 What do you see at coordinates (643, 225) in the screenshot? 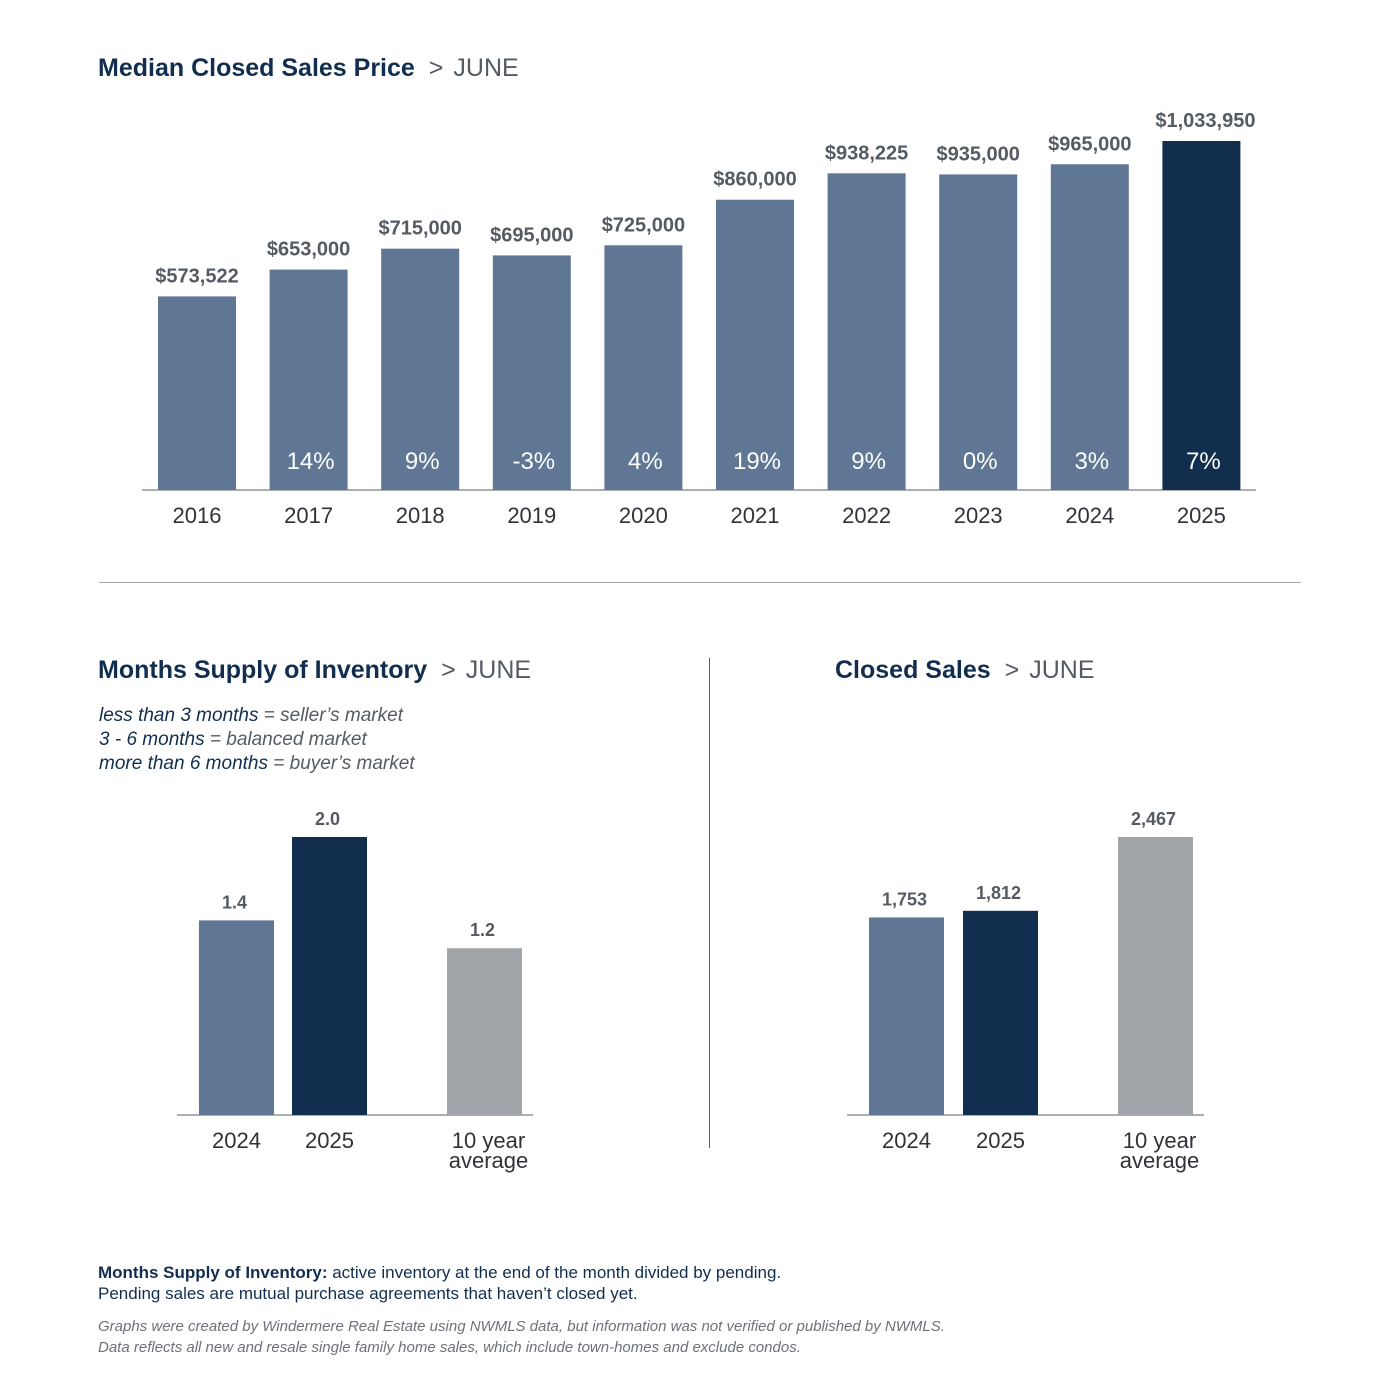
I see `value-label: $725,000` at bounding box center [643, 225].